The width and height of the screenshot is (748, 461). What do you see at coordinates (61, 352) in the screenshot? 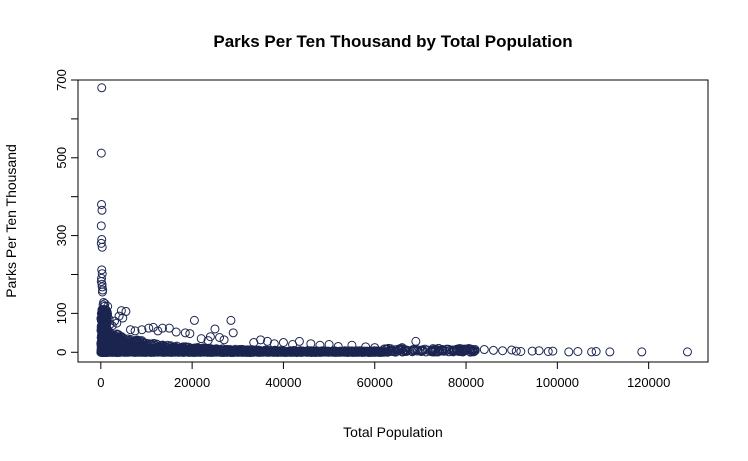
I see `y-tick-label: 0` at bounding box center [61, 352].